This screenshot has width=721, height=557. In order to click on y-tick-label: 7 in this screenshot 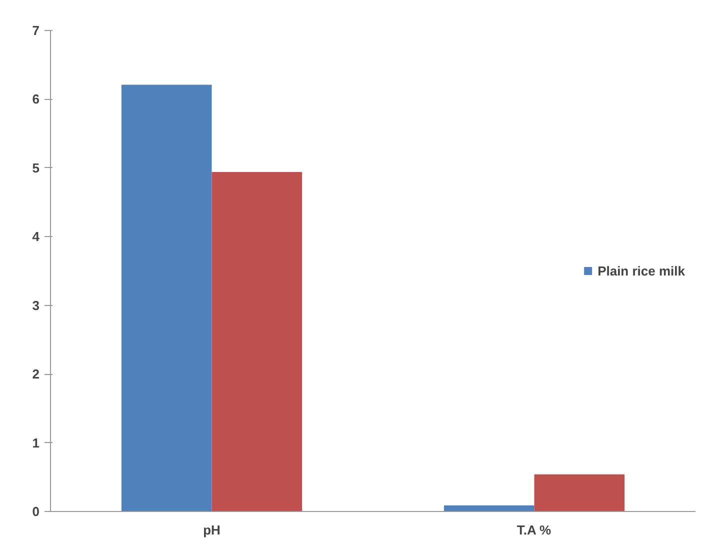, I will do `click(36, 30)`.